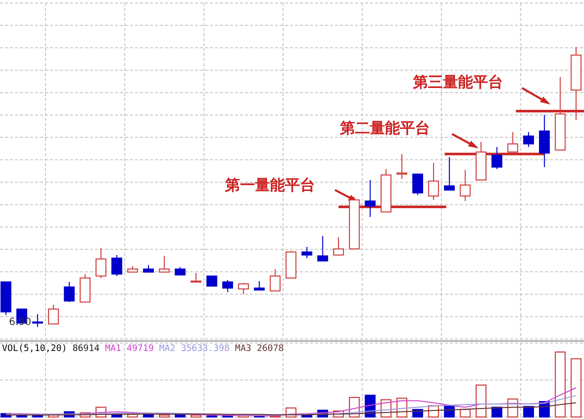 Image resolution: width=584 pixels, height=419 pixels. What do you see at coordinates (205, 349) in the screenshot?
I see `annotation: 35633.398` at bounding box center [205, 349].